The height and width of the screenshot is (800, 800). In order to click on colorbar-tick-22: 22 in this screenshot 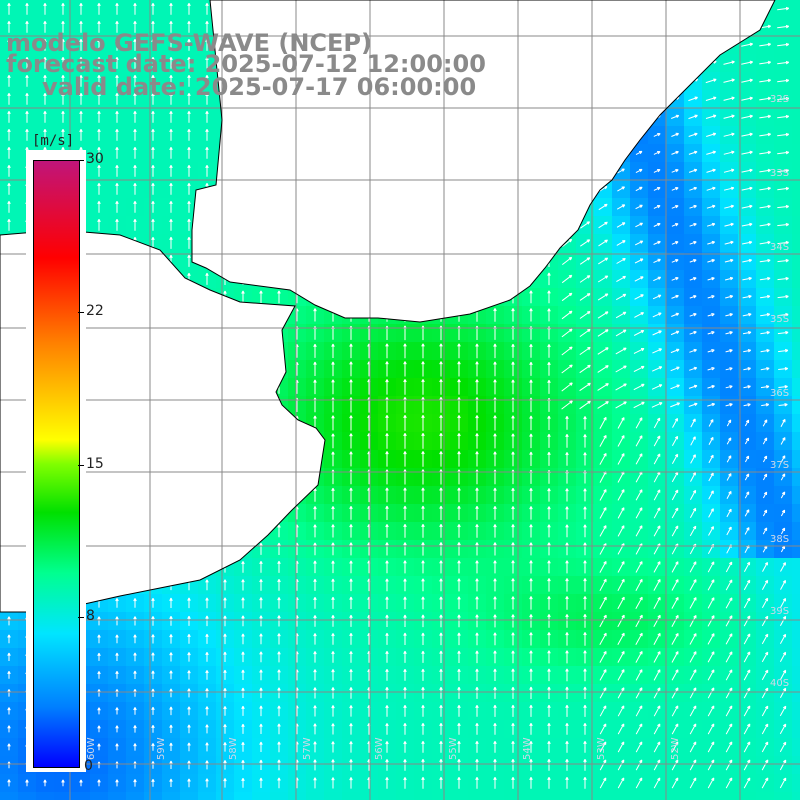, I will do `click(95, 311)`.